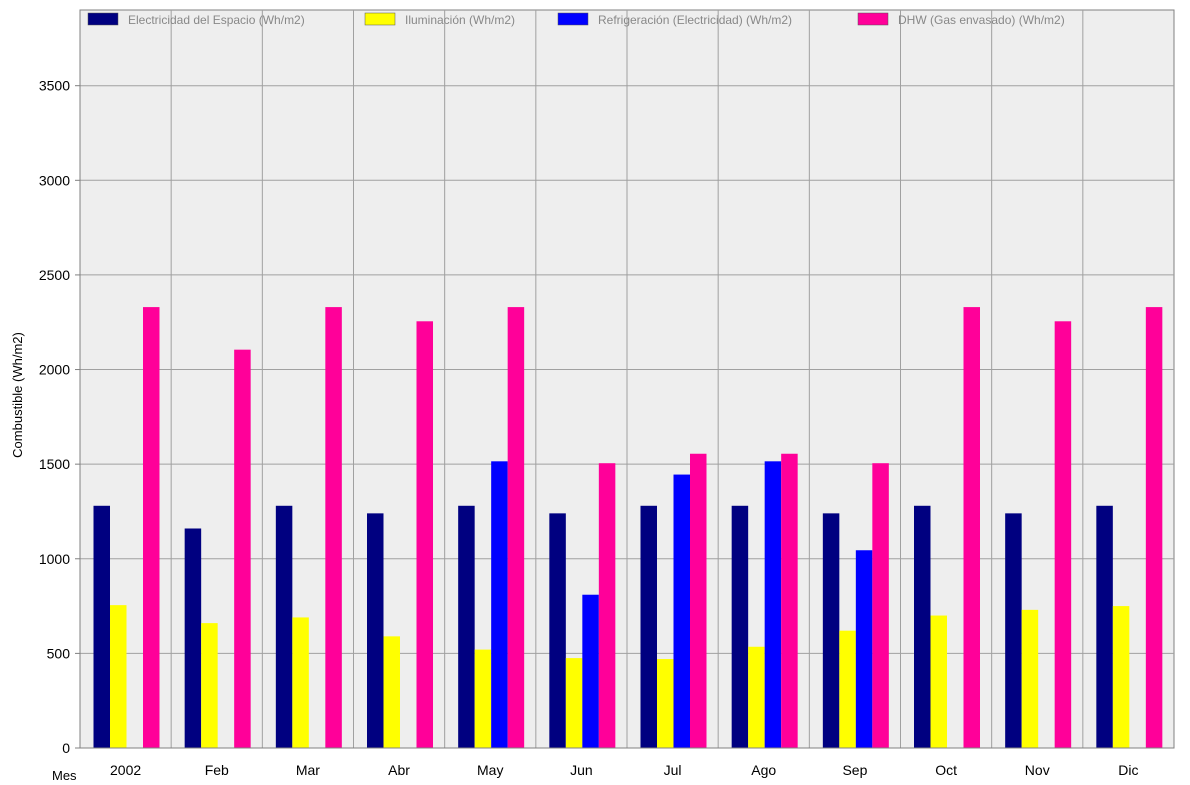 The width and height of the screenshot is (1190, 785). I want to click on x-tick-label: May, so click(490, 770).